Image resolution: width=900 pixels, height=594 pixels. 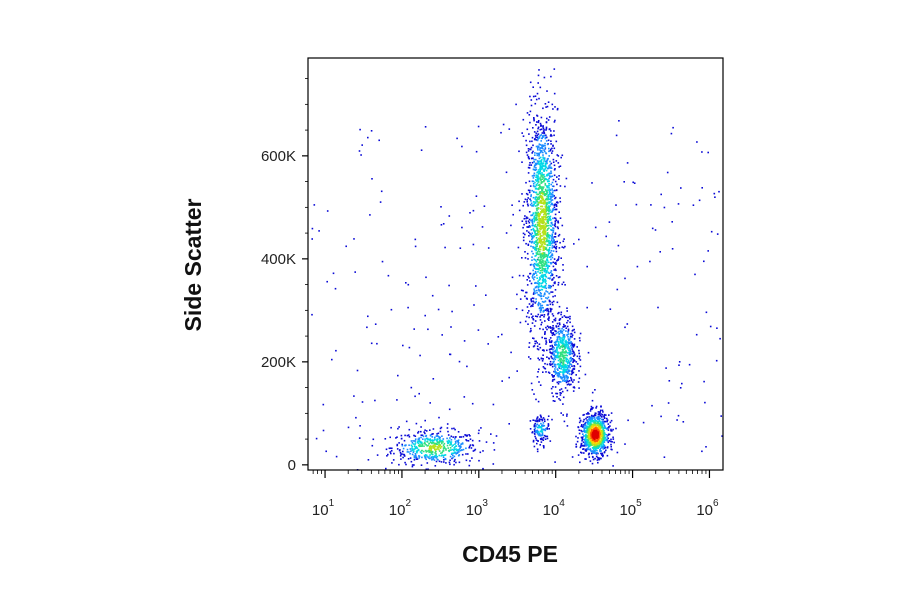 I want to click on x-tick-label: 10⁵, so click(x=630, y=508).